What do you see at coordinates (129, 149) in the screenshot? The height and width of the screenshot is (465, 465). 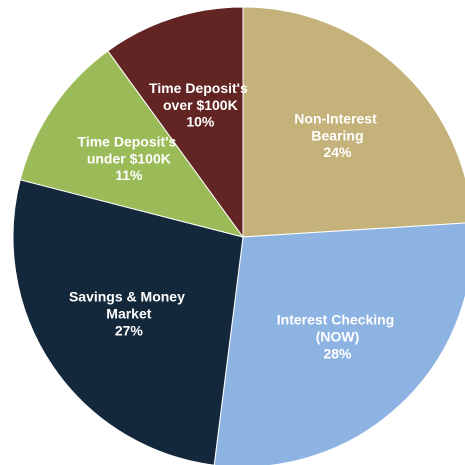 I see `slice-label: Time Deposit's under $100K` at bounding box center [129, 149].